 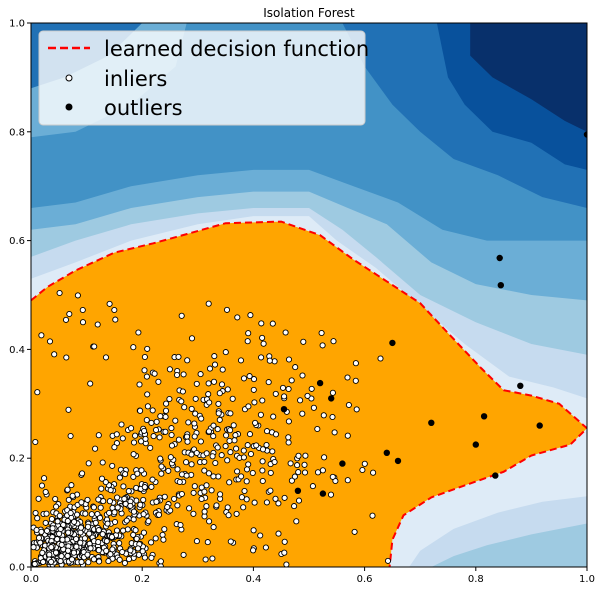 What do you see at coordinates (309, 13) in the screenshot?
I see `chart-title: Isolation Forest` at bounding box center [309, 13].